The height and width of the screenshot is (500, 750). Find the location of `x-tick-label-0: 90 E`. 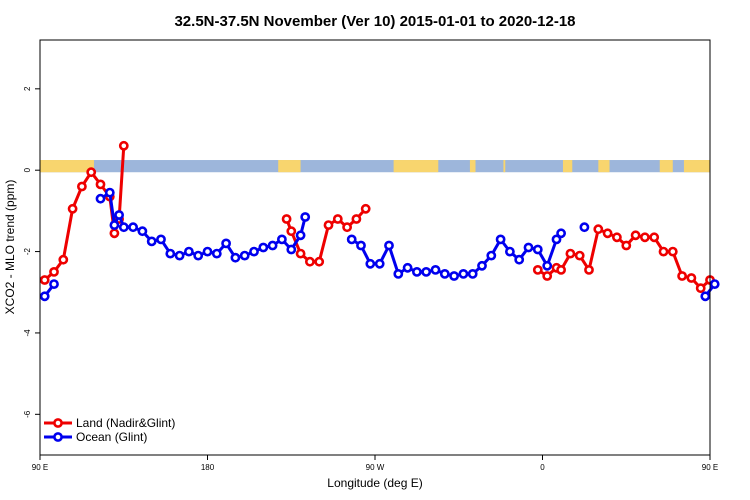

x-tick-label-0: 90 E is located at coordinates (40, 467).